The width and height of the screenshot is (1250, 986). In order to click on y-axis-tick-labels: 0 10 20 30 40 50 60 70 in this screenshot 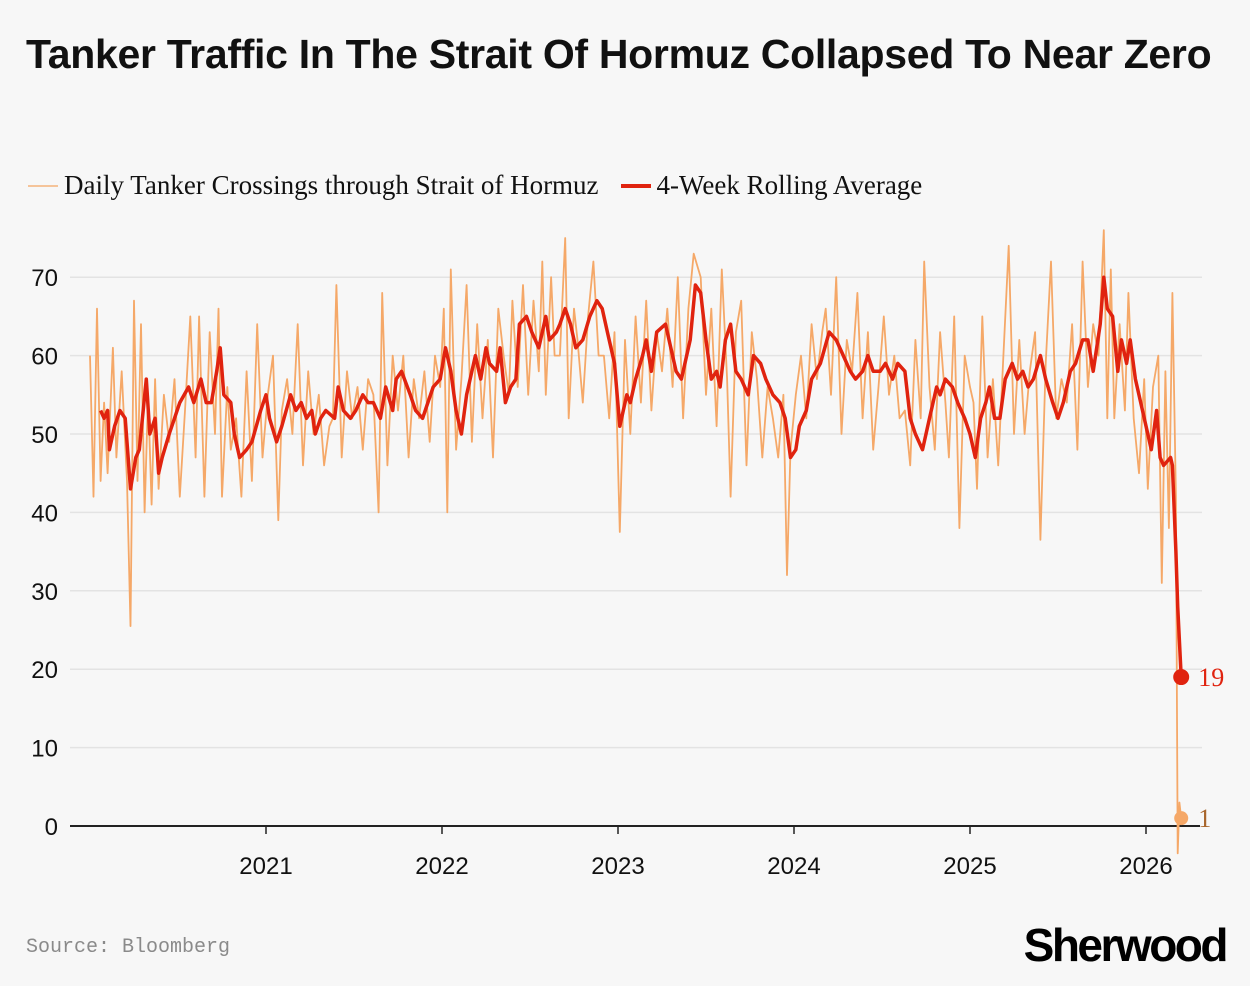, I will do `click(44, 553)`.